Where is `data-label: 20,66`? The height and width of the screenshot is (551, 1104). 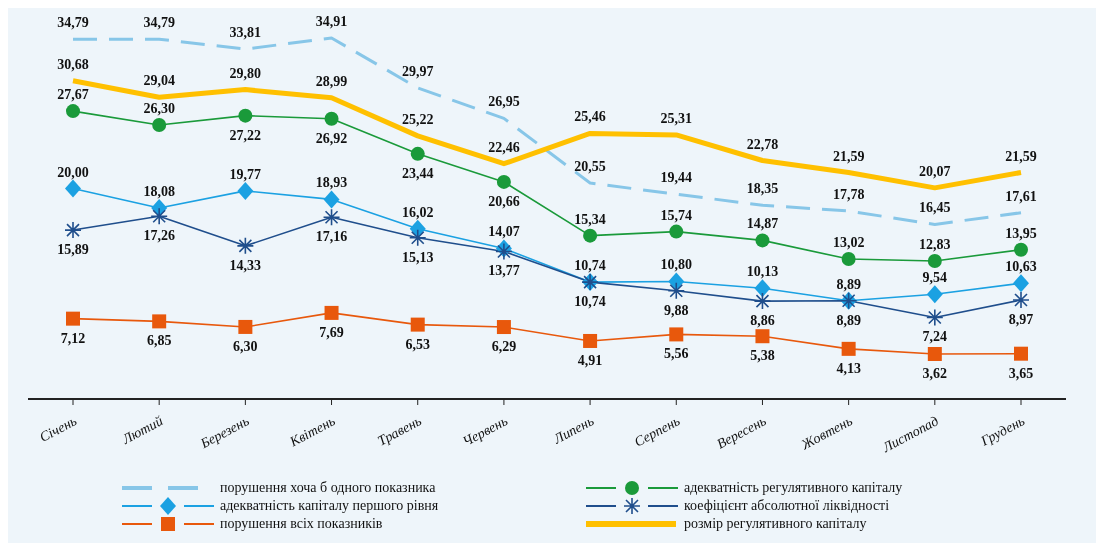 data-label: 20,66 is located at coordinates (504, 201).